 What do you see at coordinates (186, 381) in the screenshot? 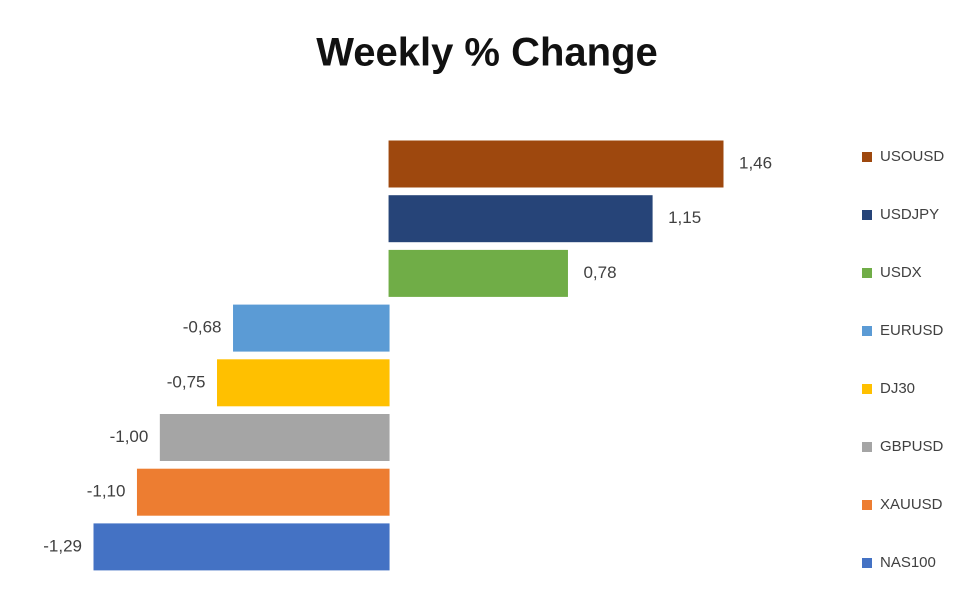
I see `value-label: -0,75` at bounding box center [186, 381].